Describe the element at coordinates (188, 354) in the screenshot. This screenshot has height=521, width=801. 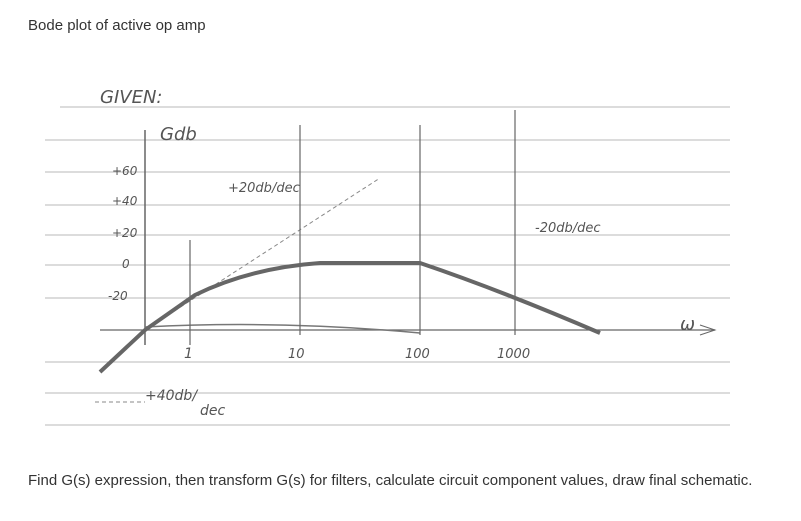
I see `x-tick-label: 1` at that location.